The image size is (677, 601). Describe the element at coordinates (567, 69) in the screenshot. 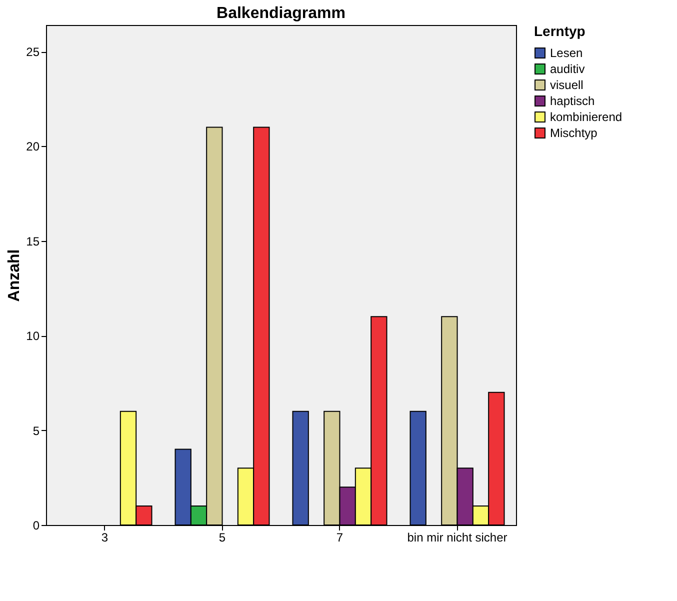

I see `legend-label: auditiv` at that location.